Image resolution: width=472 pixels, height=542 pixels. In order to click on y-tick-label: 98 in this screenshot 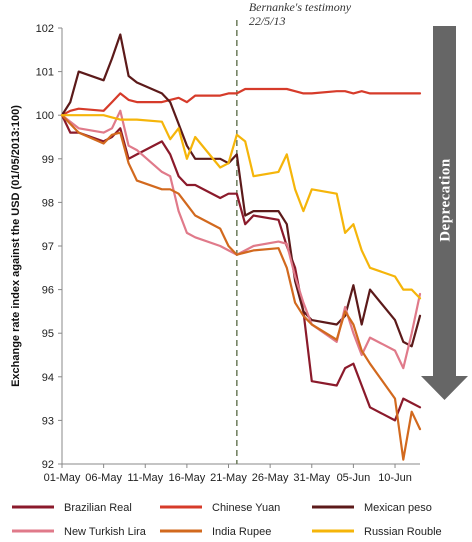, I will do `click(48, 203)`.